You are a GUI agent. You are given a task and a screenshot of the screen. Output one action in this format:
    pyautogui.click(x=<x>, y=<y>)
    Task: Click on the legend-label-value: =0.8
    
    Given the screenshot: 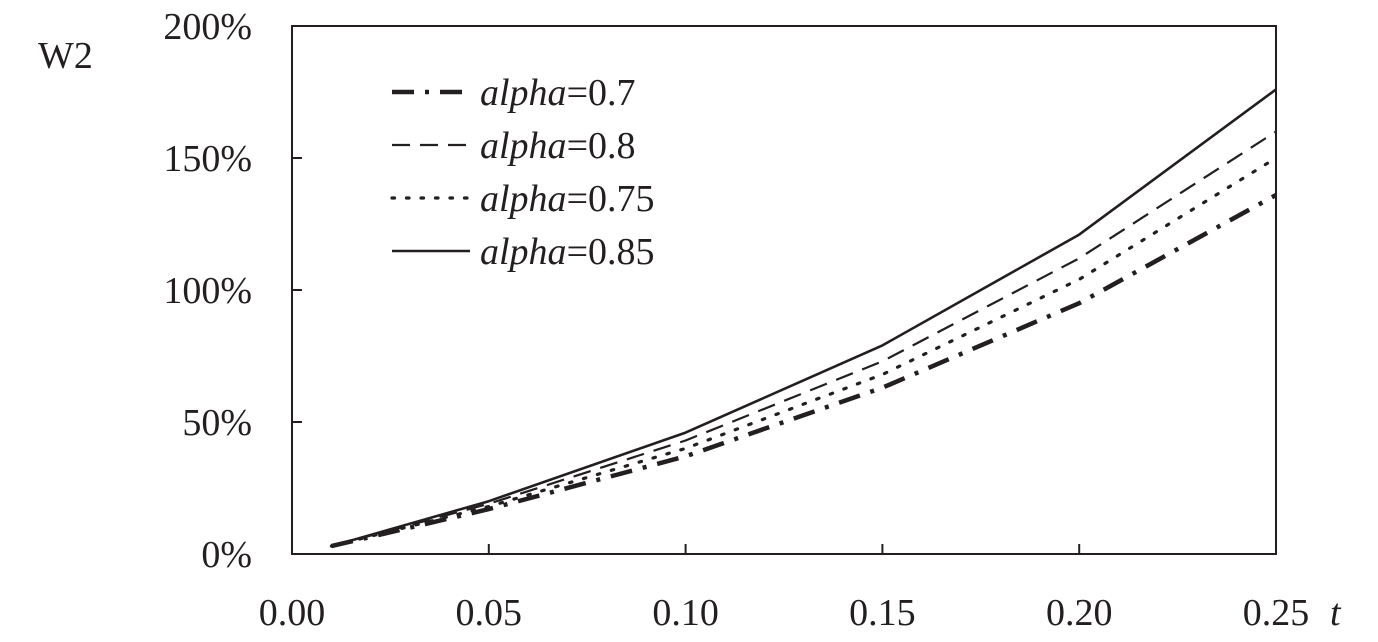 What is the action you would take?
    pyautogui.click(x=601, y=146)
    